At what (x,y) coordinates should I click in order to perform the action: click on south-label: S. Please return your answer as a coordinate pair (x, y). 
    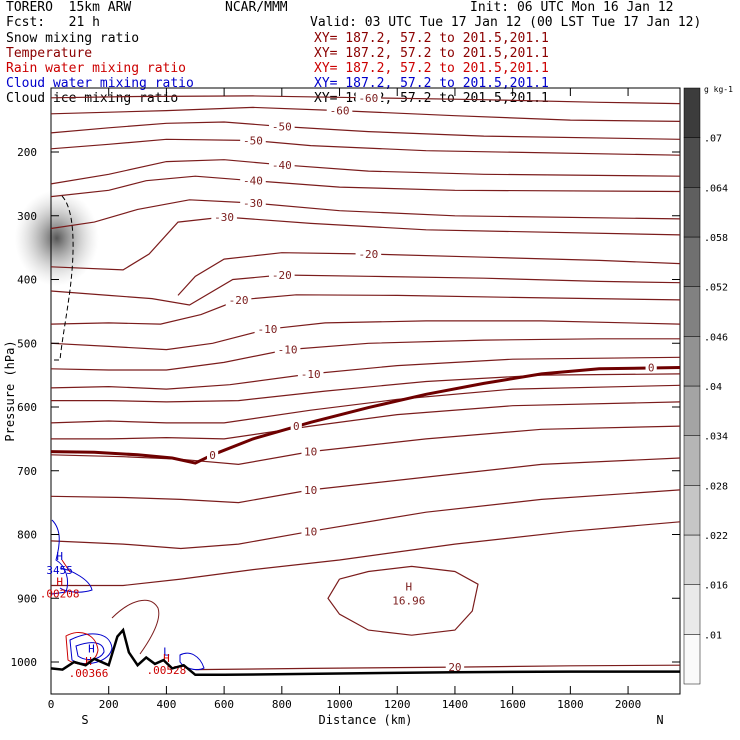
    Looking at the image, I should click on (84, 720).